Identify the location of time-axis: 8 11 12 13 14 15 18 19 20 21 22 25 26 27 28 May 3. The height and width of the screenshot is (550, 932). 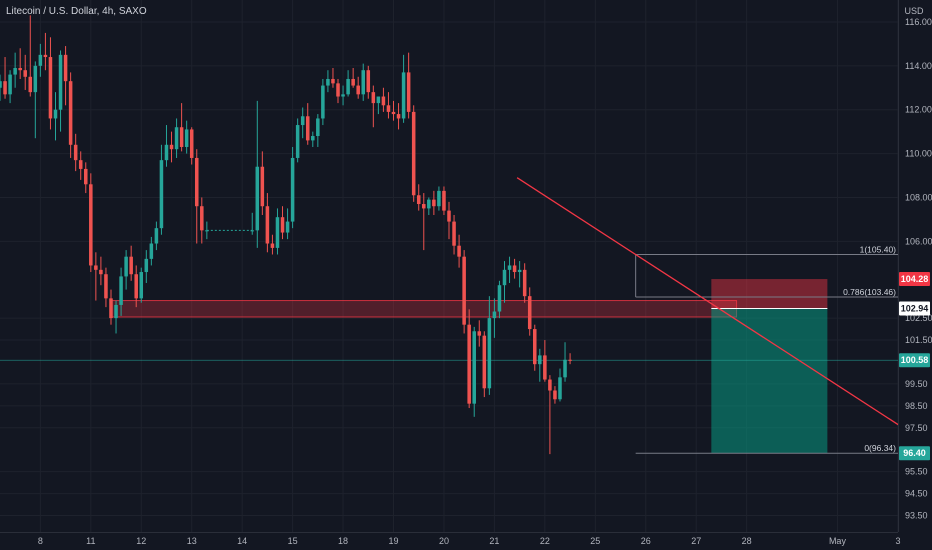
(450, 539).